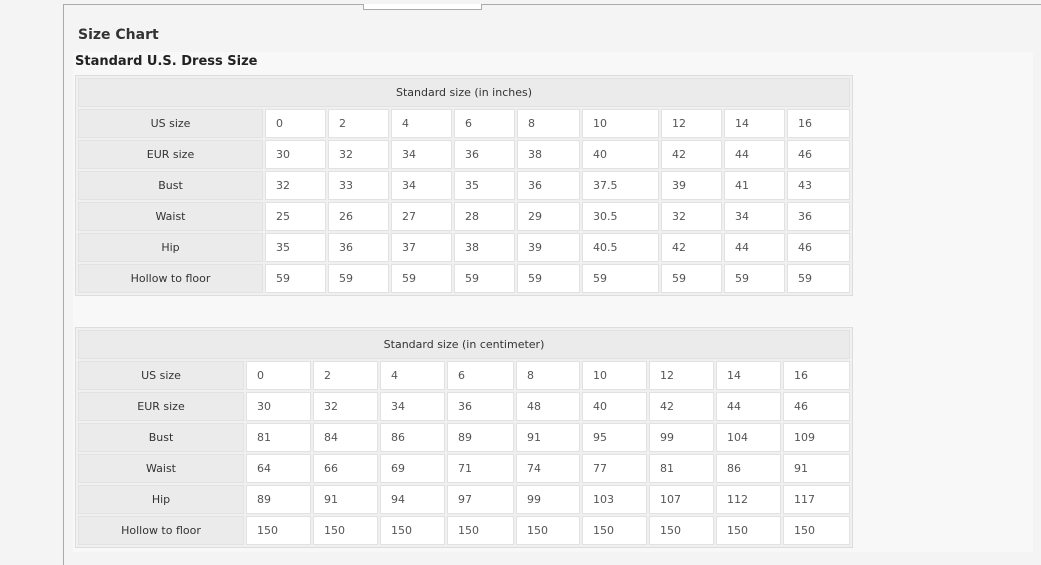  What do you see at coordinates (358, 185) in the screenshot?
I see `table-cell: 33` at bounding box center [358, 185].